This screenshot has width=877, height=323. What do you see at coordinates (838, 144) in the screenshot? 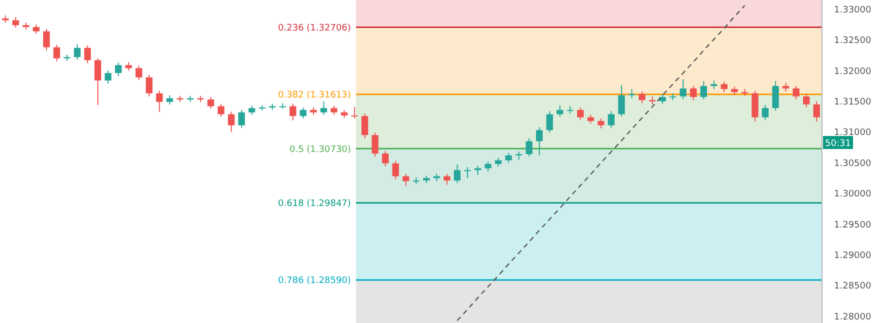
I see `text: 50:31` at bounding box center [838, 144].